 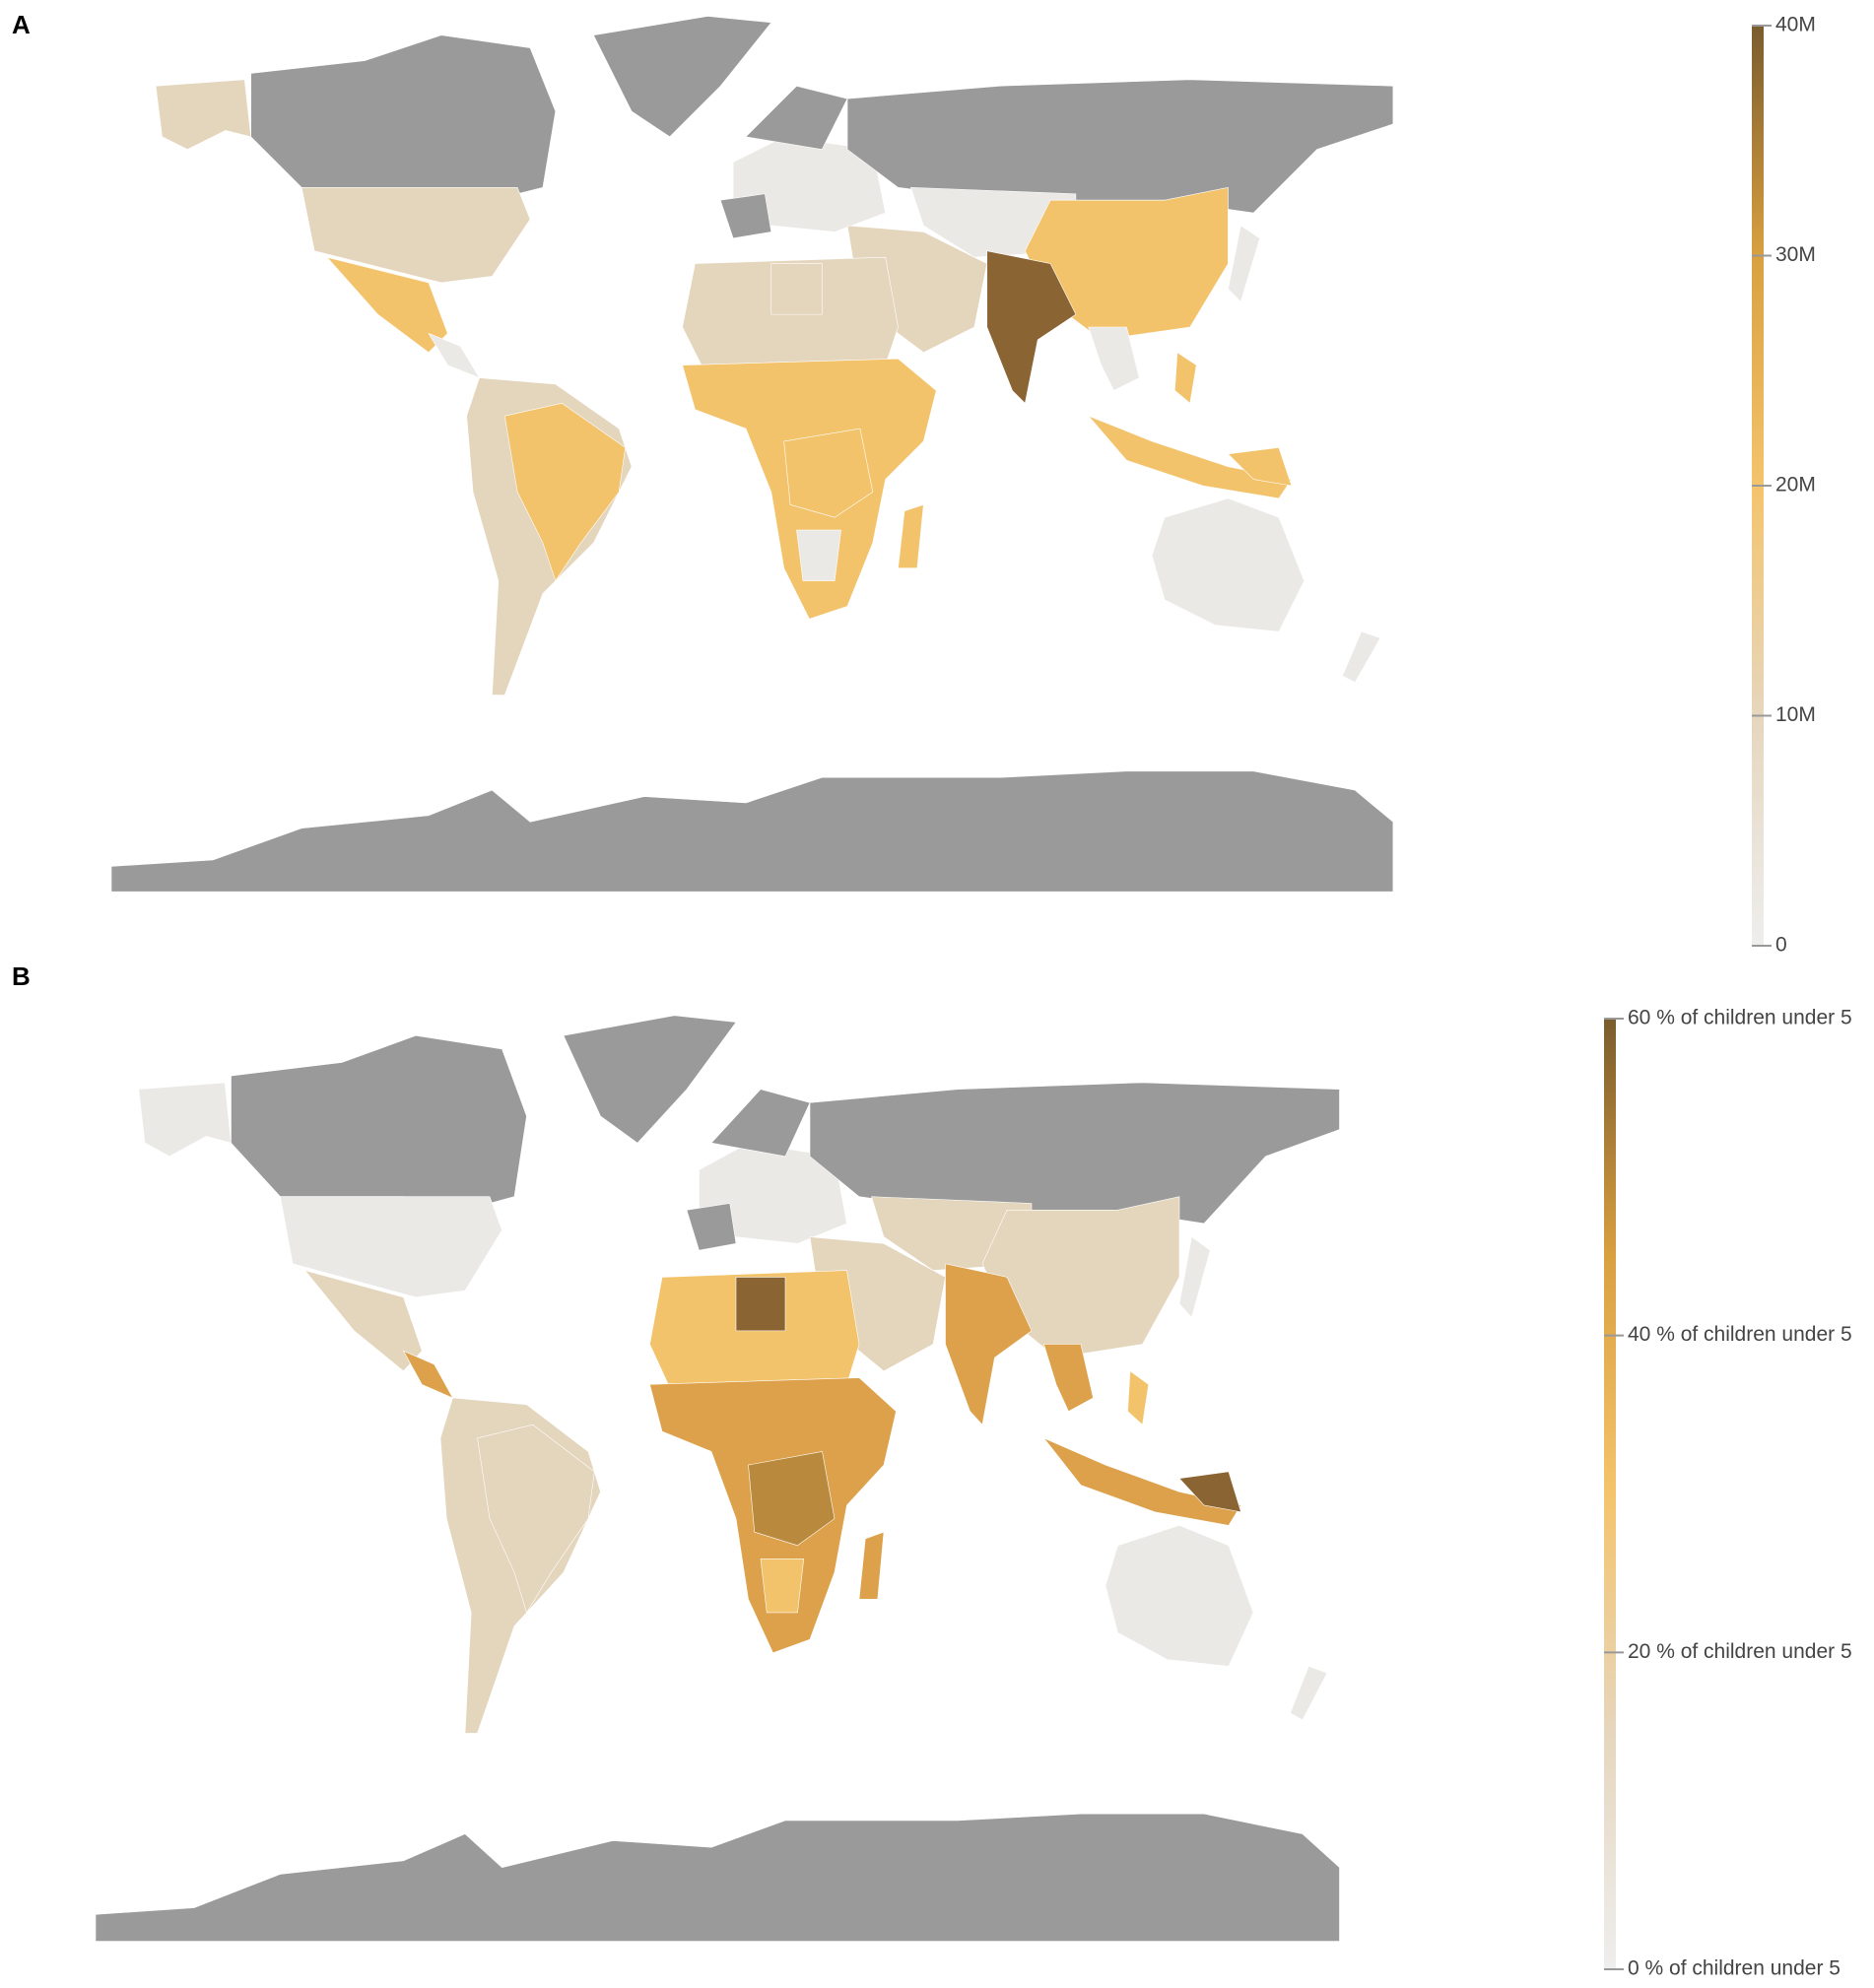 I want to click on tick-label: 30M, so click(x=1795, y=255).